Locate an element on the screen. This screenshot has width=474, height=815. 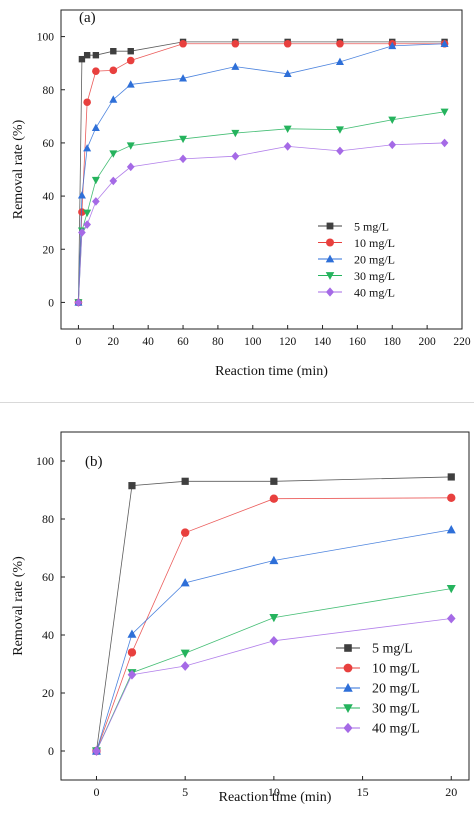
x-tick-label: 40 is located at coordinates (148, 342).